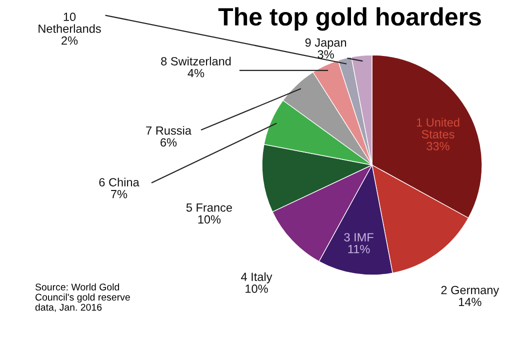 The image size is (510, 337). I want to click on slice-label: 7 Russia, so click(169, 130).